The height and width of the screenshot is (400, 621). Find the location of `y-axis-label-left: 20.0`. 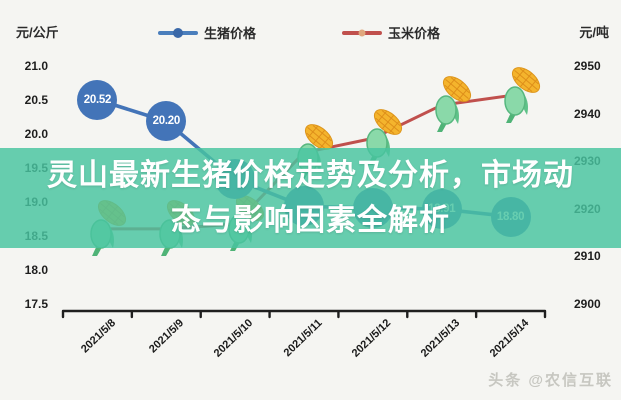

y-axis-label-left: 20.0 is located at coordinates (36, 134).